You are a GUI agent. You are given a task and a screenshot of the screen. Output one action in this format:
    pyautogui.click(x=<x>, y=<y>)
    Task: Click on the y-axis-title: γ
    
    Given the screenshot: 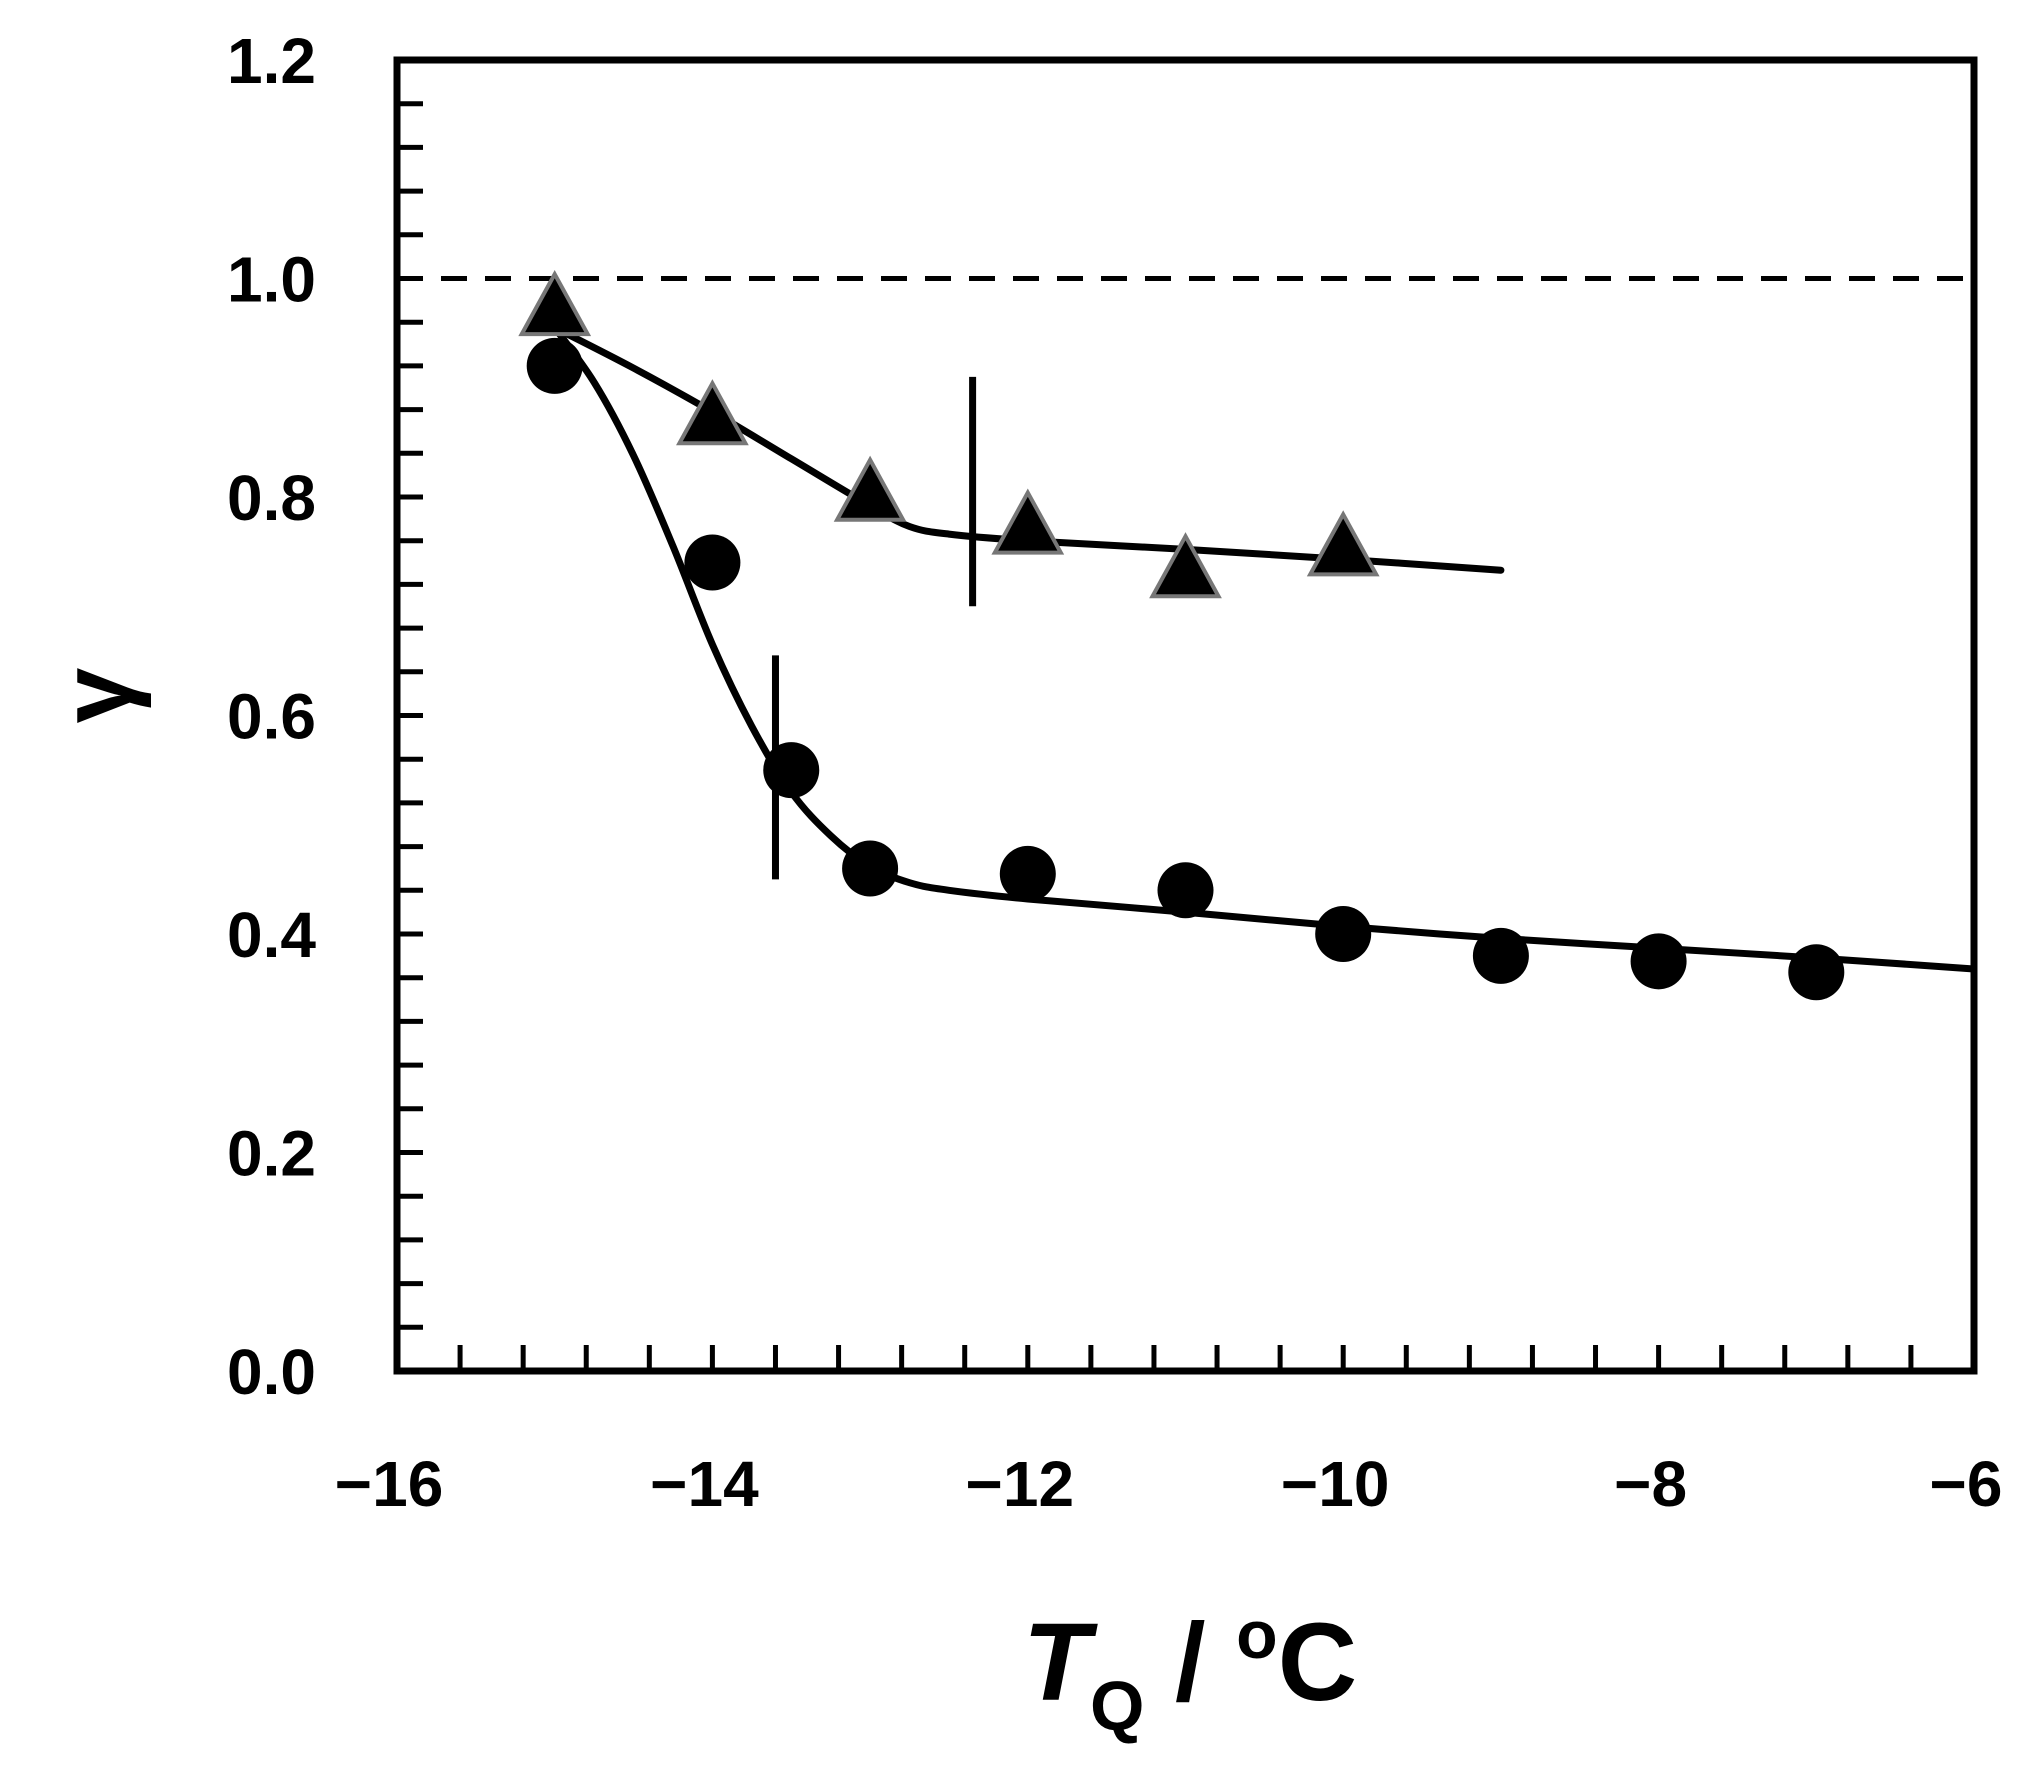 What is the action you would take?
    pyautogui.click(x=96, y=695)
    